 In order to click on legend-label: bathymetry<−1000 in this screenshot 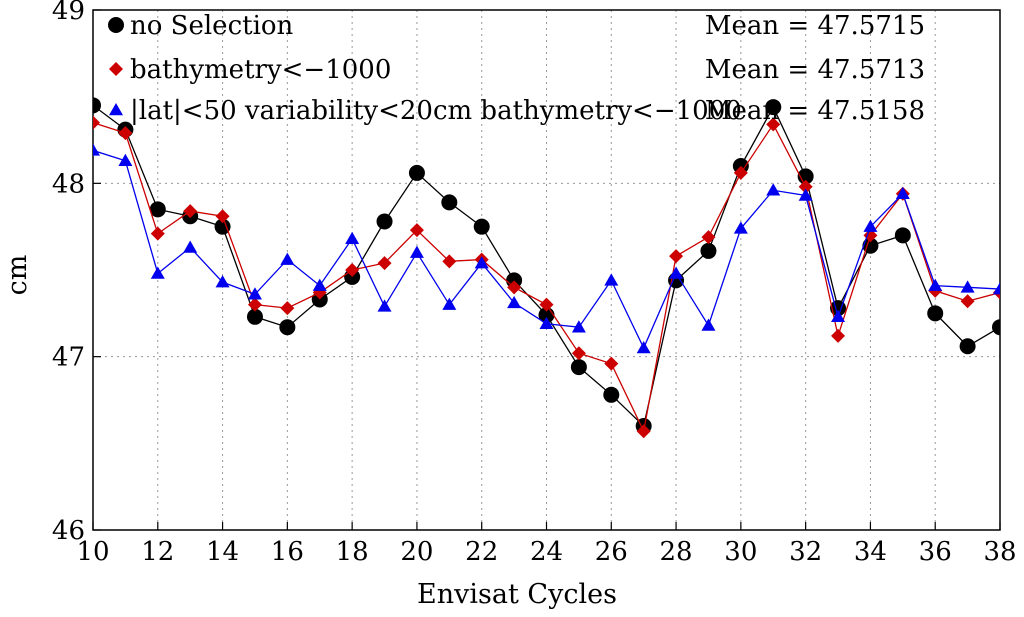, I will do `click(260, 70)`.